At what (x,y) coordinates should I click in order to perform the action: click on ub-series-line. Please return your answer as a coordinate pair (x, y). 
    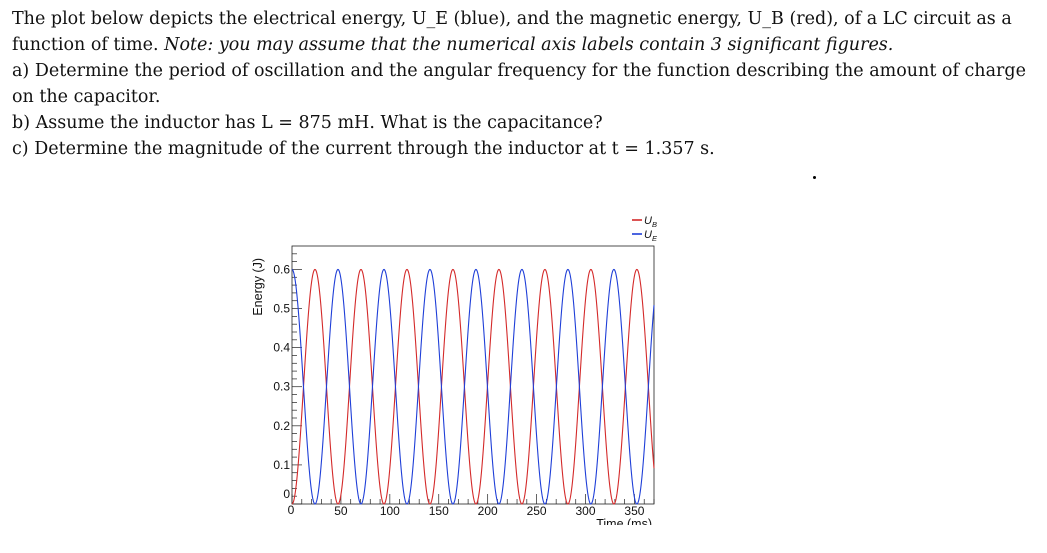
    Looking at the image, I should click on (473, 386).